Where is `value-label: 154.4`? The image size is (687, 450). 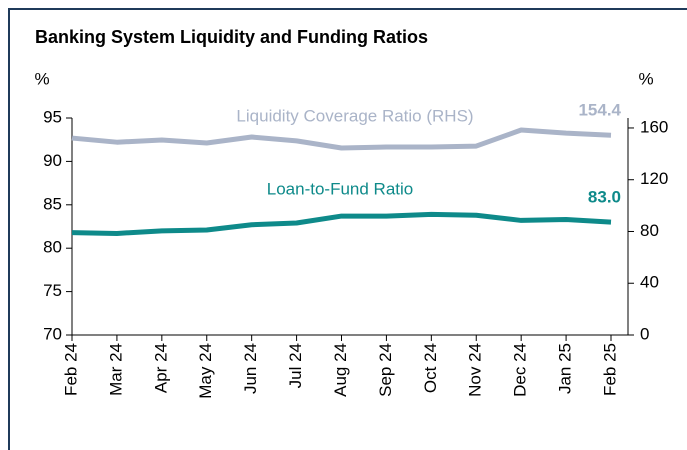
value-label: 154.4 is located at coordinates (599, 110).